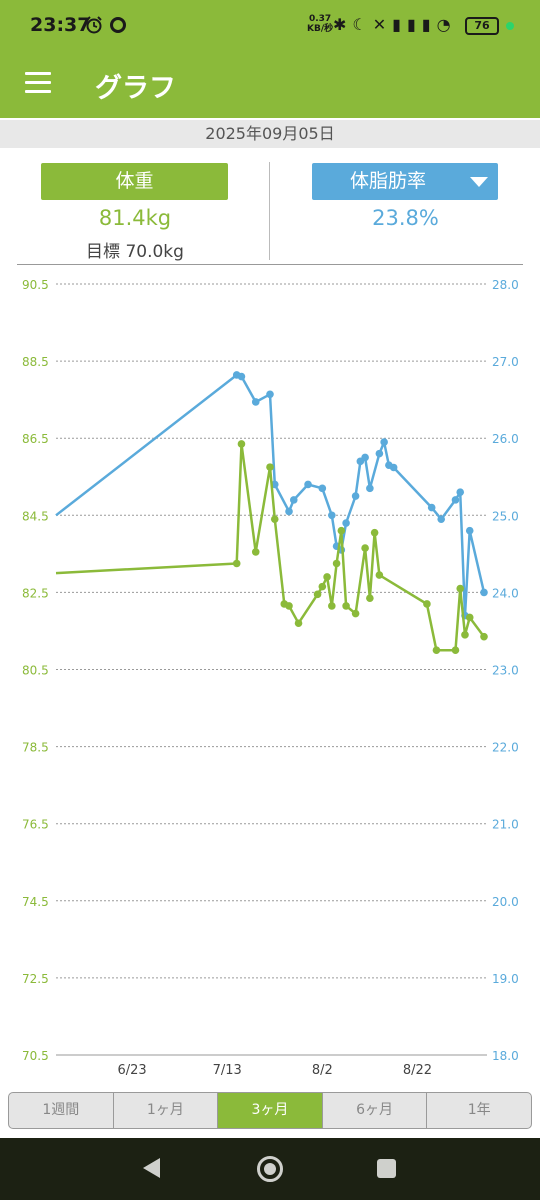 Image resolution: width=540 pixels, height=1200 pixels. What do you see at coordinates (388, 181) in the screenshot?
I see `body-fat-label: 体脂肪率` at bounding box center [388, 181].